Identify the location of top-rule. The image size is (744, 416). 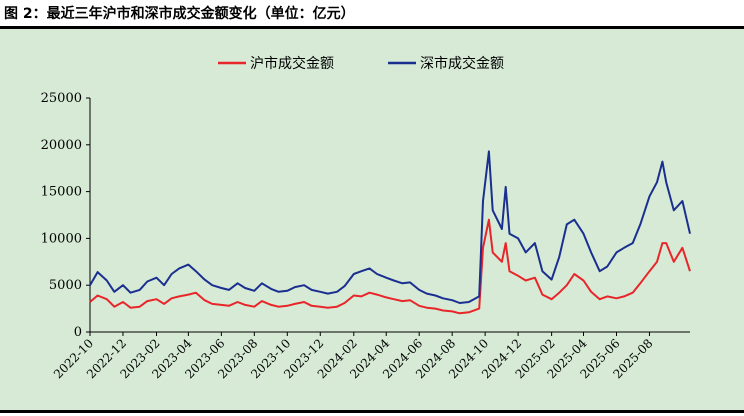
(372, 27).